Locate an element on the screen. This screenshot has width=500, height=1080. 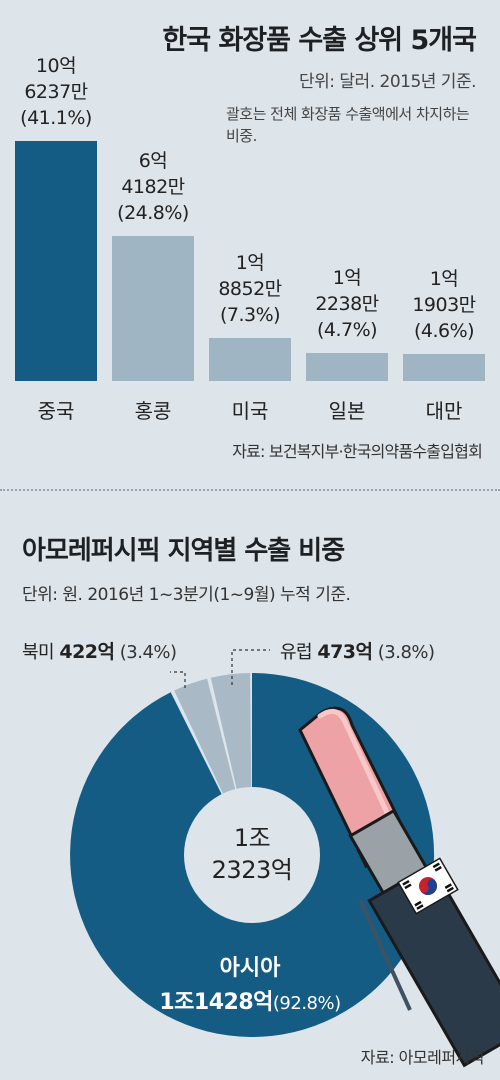
slice-percent: (3.8%) is located at coordinates (406, 652).